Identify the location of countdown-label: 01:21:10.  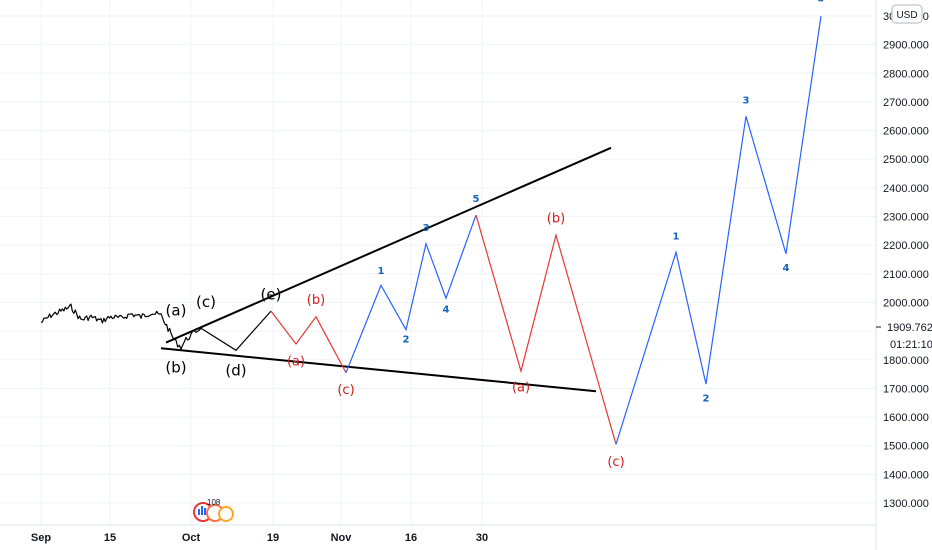
(911, 345).